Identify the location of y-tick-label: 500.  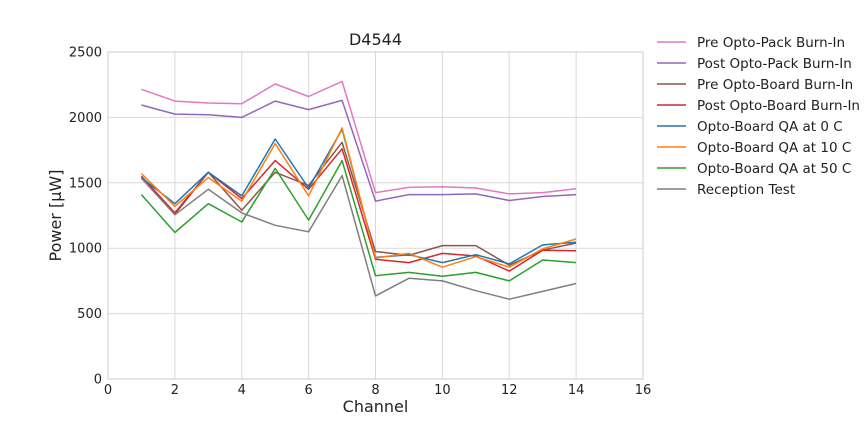
(89, 314).